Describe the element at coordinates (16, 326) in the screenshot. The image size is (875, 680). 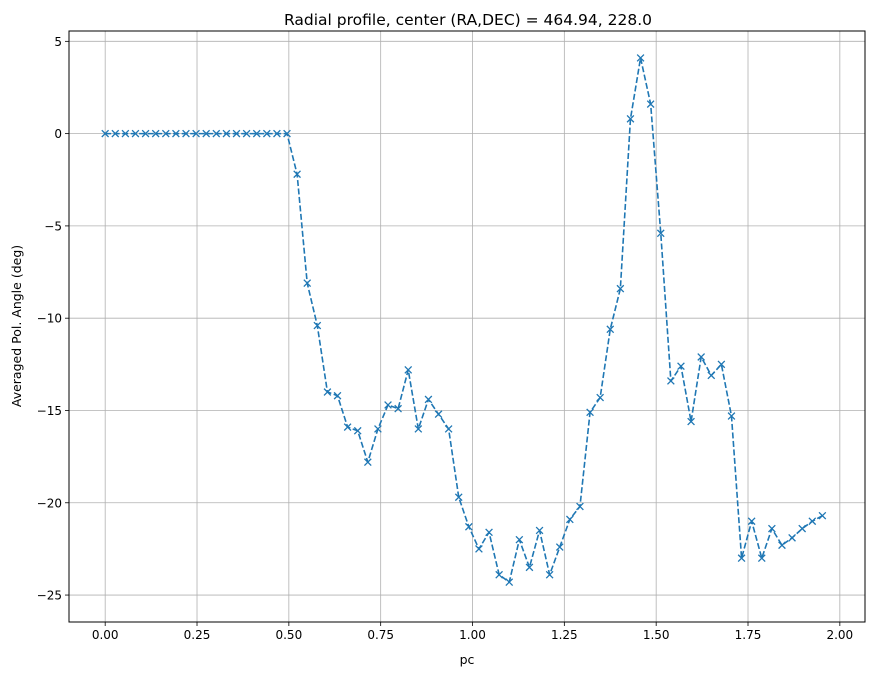
I see `y-axis-label: Averaged Pol. Angle (deg)` at that location.